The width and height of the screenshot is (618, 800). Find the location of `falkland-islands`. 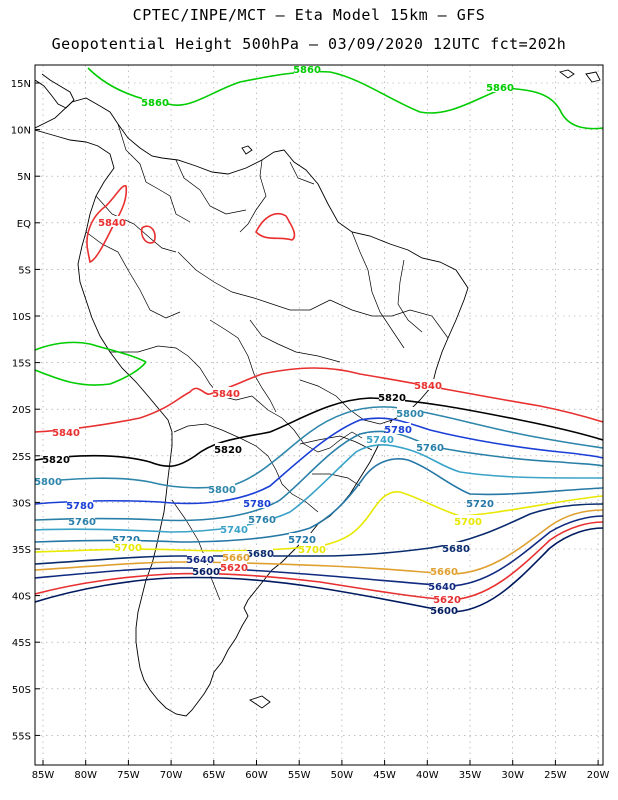

falkland-islands is located at coordinates (259, 702).